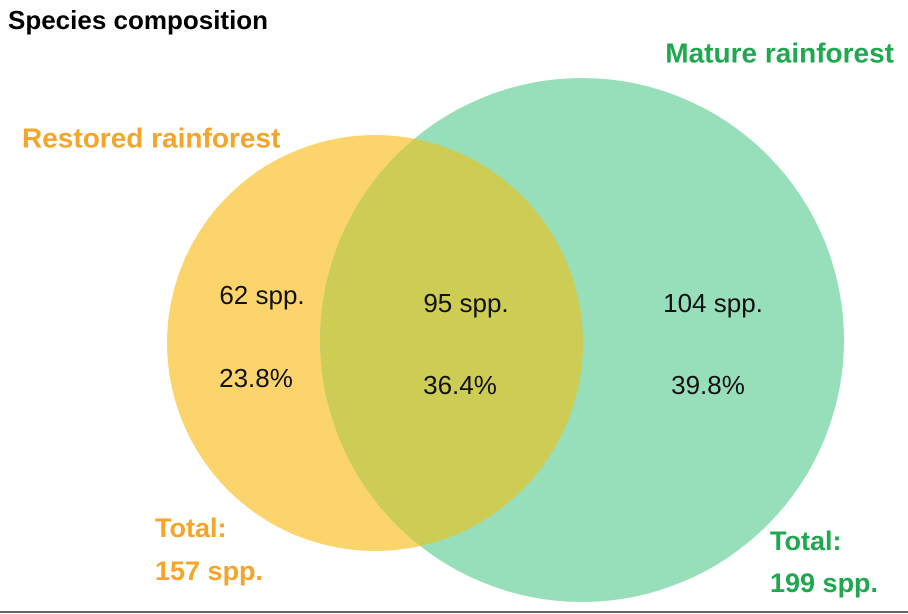 The width and height of the screenshot is (908, 614). What do you see at coordinates (708, 385) in the screenshot?
I see `region-percent: 39.8%` at bounding box center [708, 385].